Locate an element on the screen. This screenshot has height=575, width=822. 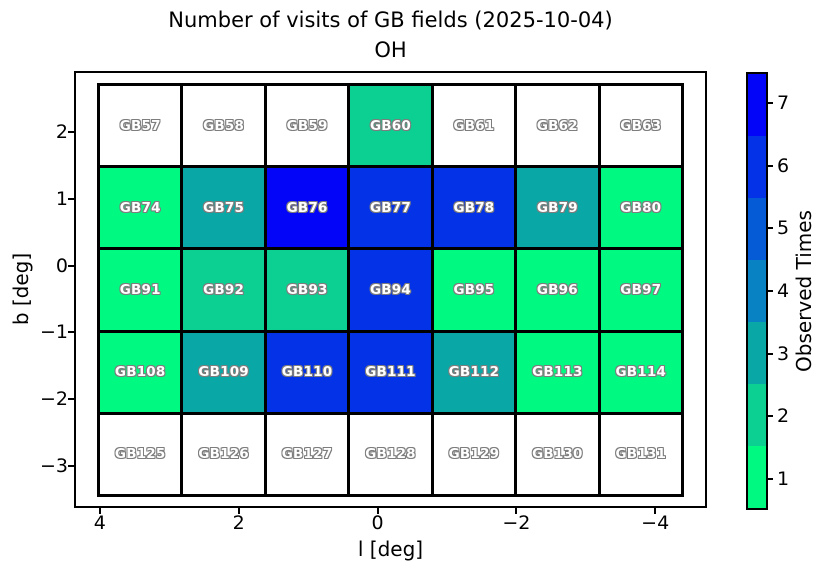
x-tick-label: 2 is located at coordinates (238, 523).